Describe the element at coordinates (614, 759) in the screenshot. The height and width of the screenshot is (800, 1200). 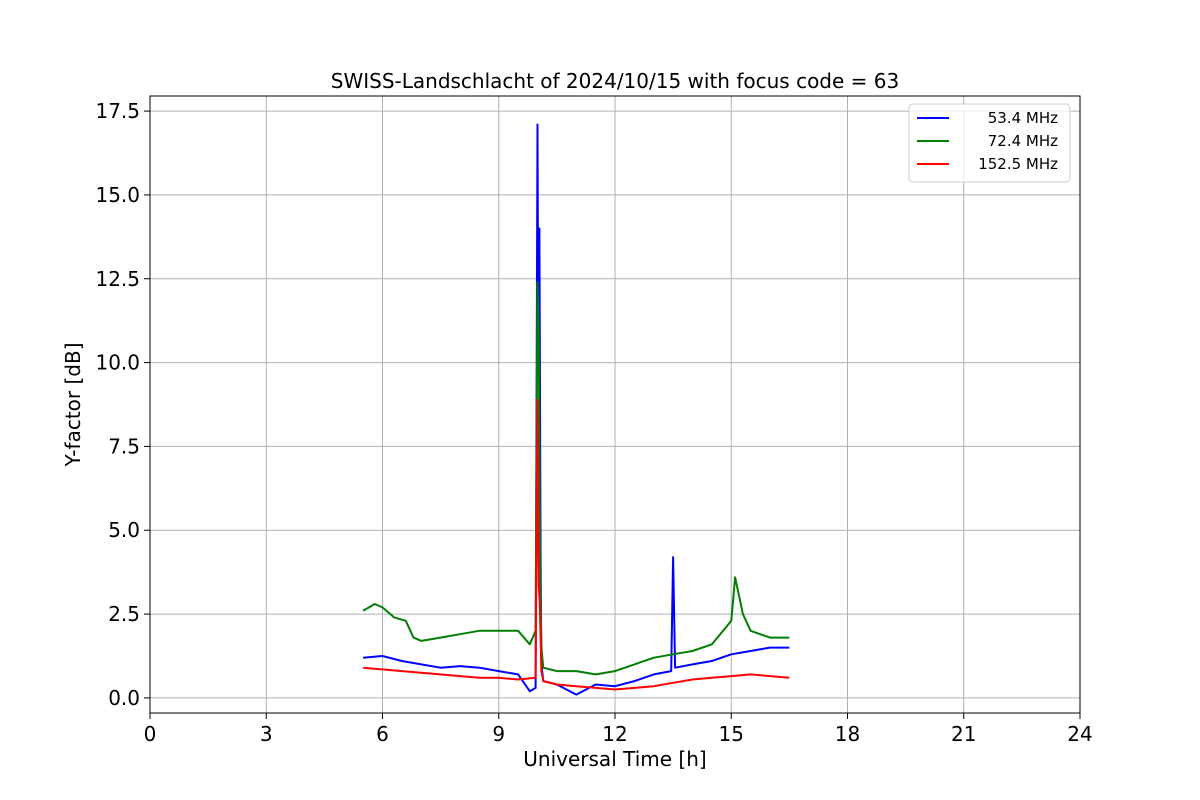
I see `x-axis-label: Universal Time [h]` at that location.